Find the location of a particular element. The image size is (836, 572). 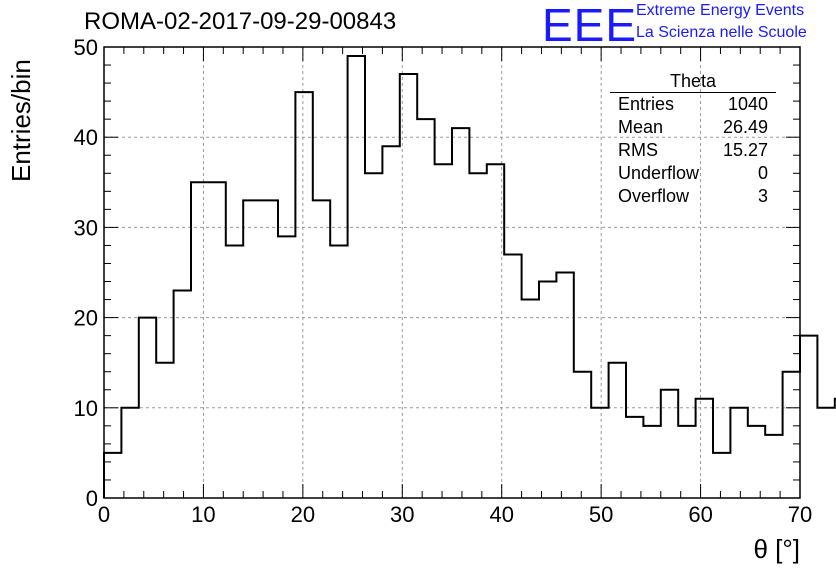

x-tick-label: 70 is located at coordinates (800, 514).